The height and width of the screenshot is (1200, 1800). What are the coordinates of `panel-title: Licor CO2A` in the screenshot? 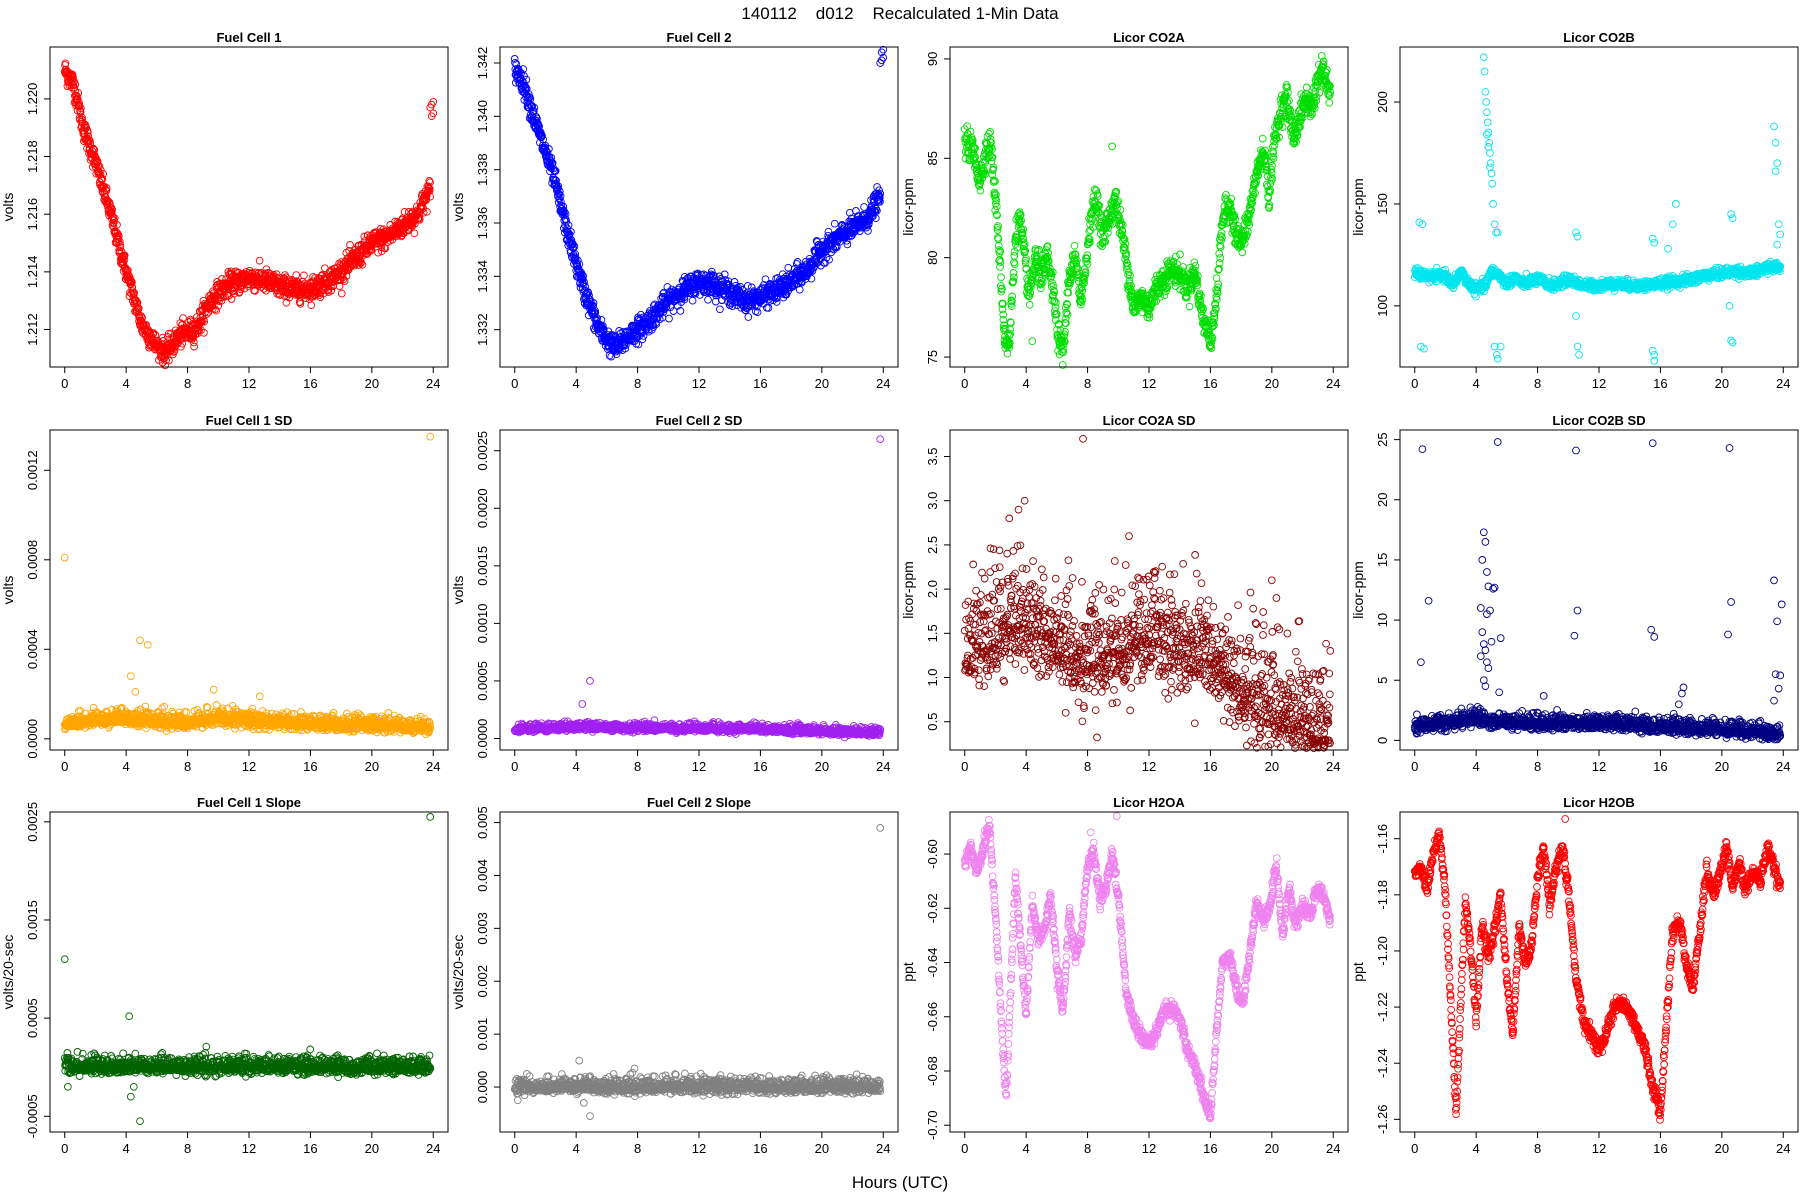 It's located at (1149, 37).